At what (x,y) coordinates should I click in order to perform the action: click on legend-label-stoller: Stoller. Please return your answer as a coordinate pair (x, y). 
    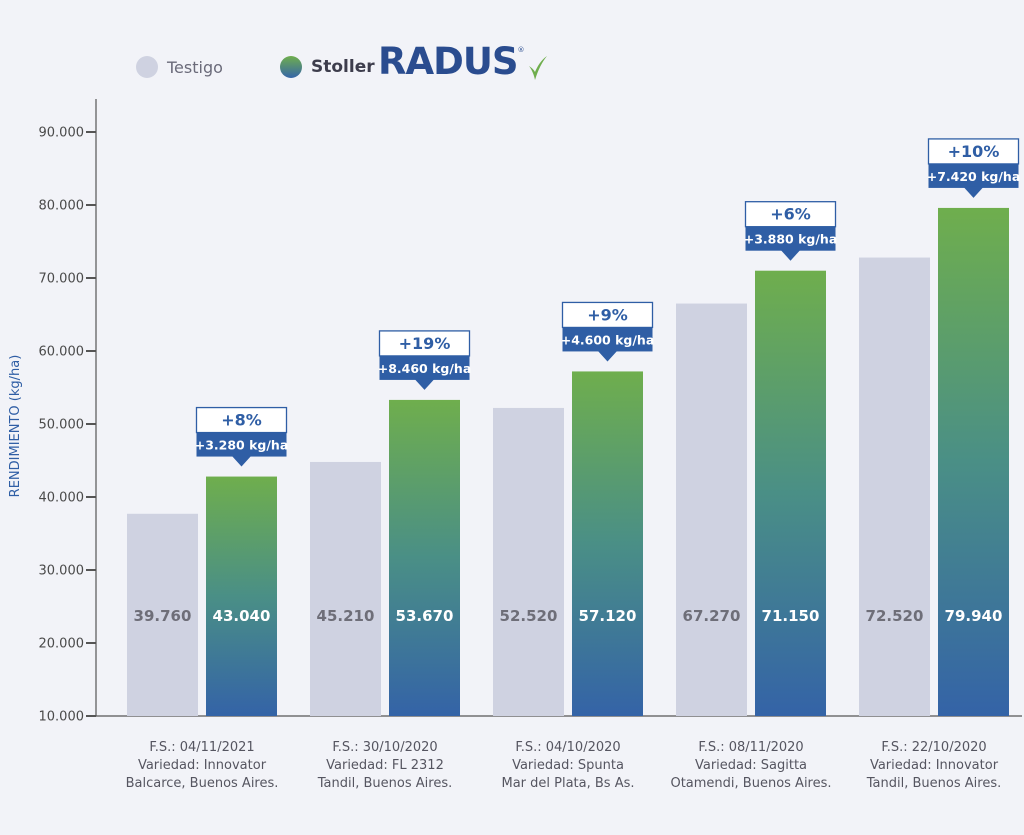
    Looking at the image, I should click on (343, 67).